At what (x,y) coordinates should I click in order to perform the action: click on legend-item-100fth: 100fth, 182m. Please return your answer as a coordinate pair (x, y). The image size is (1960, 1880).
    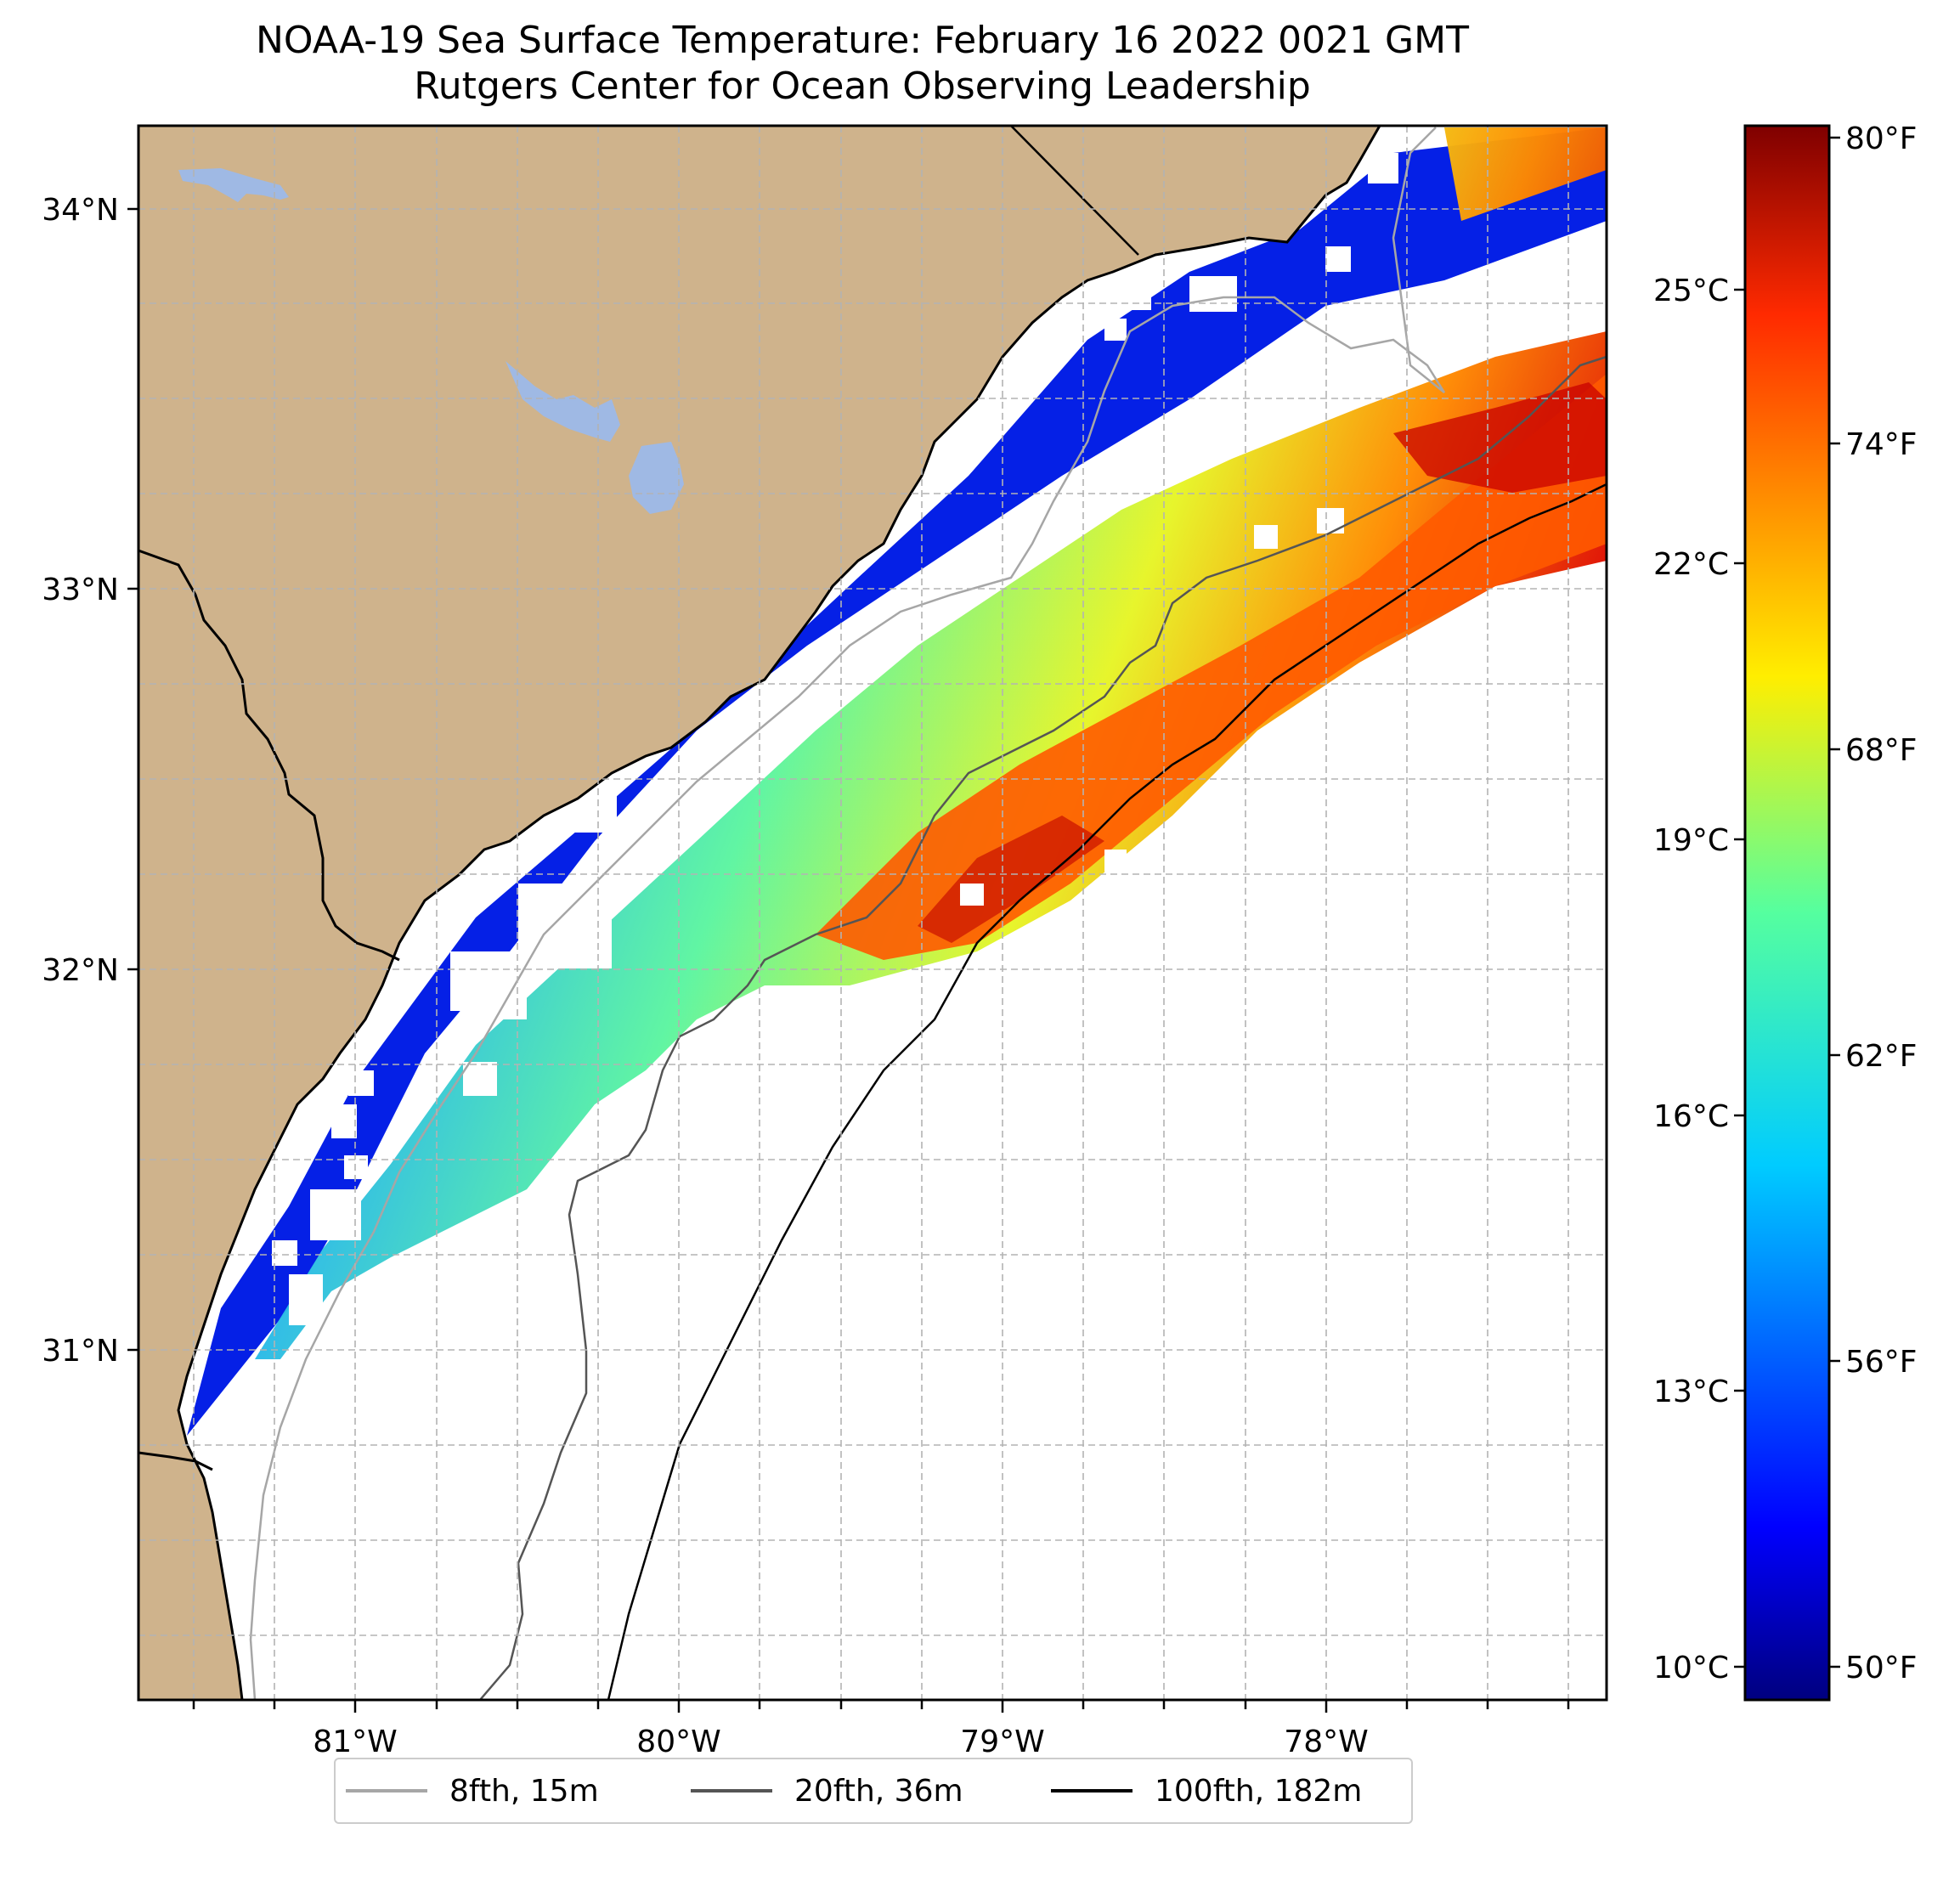
    Looking at the image, I should click on (1206, 1790).